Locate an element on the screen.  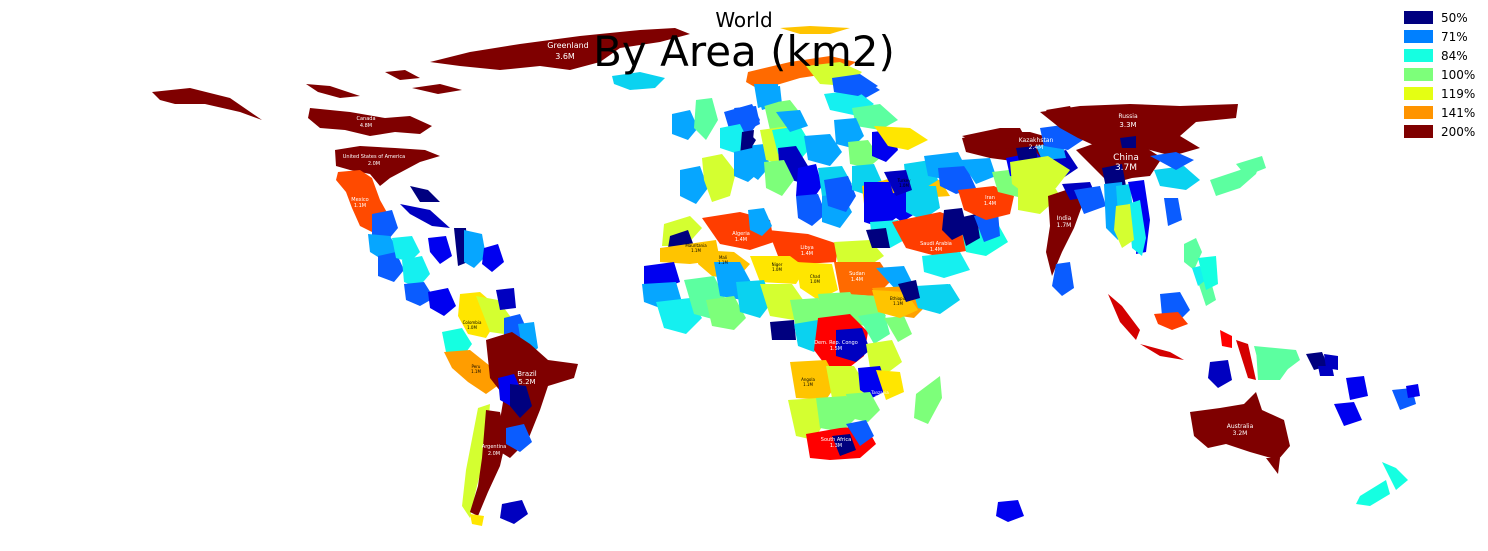
region-niger is located at coordinates (778, 270).